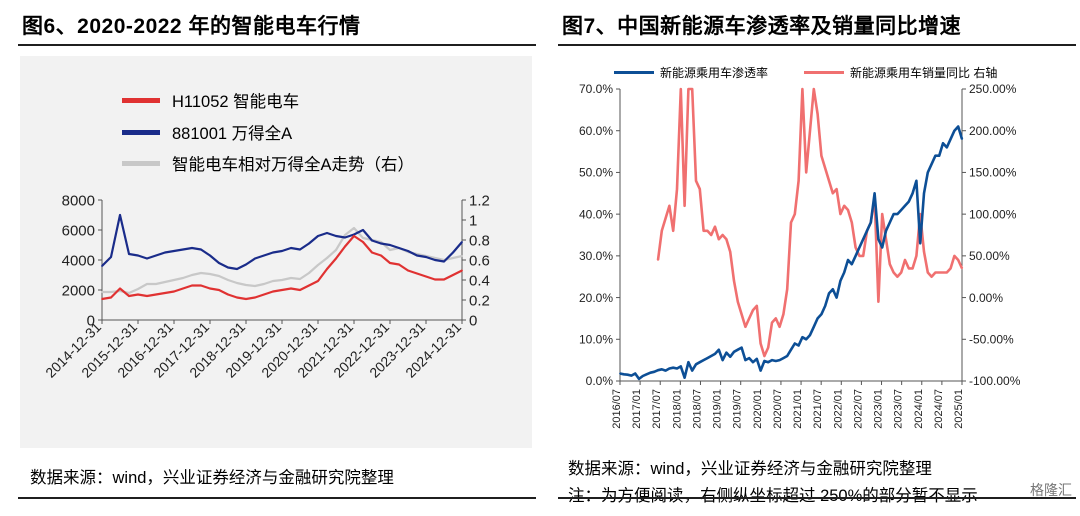 This screenshot has width=1080, height=516. I want to click on y-left-tick-label: 70.0%, so click(596, 89).